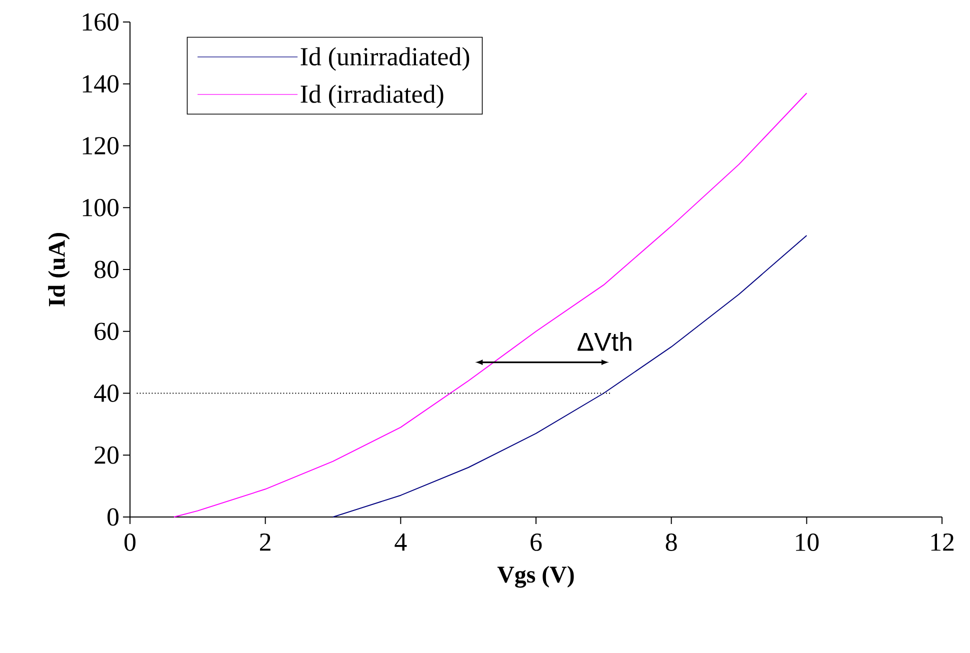  Describe the element at coordinates (671, 542) in the screenshot. I see `x-tick-label: 8` at that location.